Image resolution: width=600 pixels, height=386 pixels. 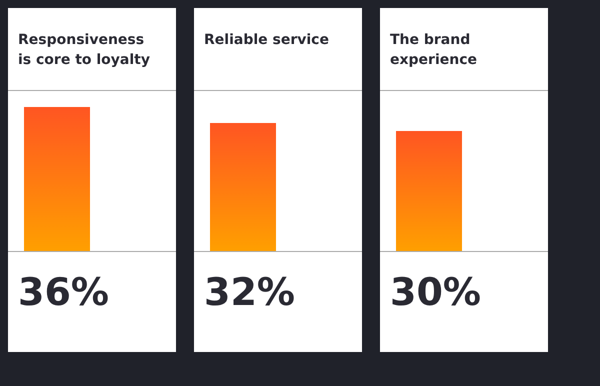 I want to click on data-label: 30%, so click(x=435, y=292).